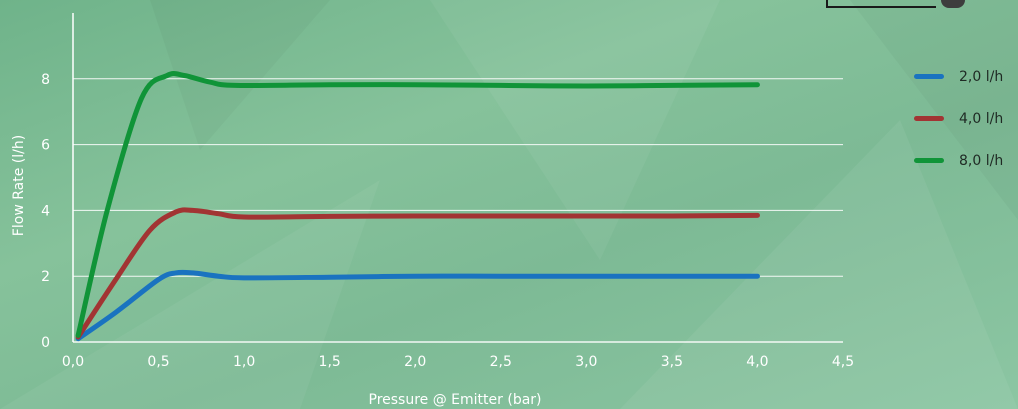 This screenshot has height=409, width=1018. I want to click on x-tick-label: 1,0, so click(244, 362).